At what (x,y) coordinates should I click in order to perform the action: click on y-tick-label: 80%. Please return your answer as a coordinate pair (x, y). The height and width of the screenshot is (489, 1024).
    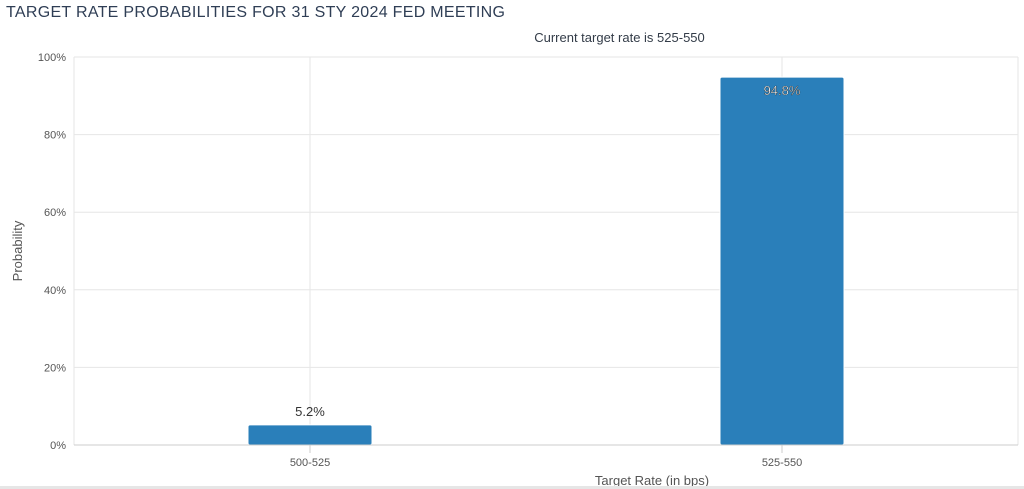
    Looking at the image, I should click on (55, 136).